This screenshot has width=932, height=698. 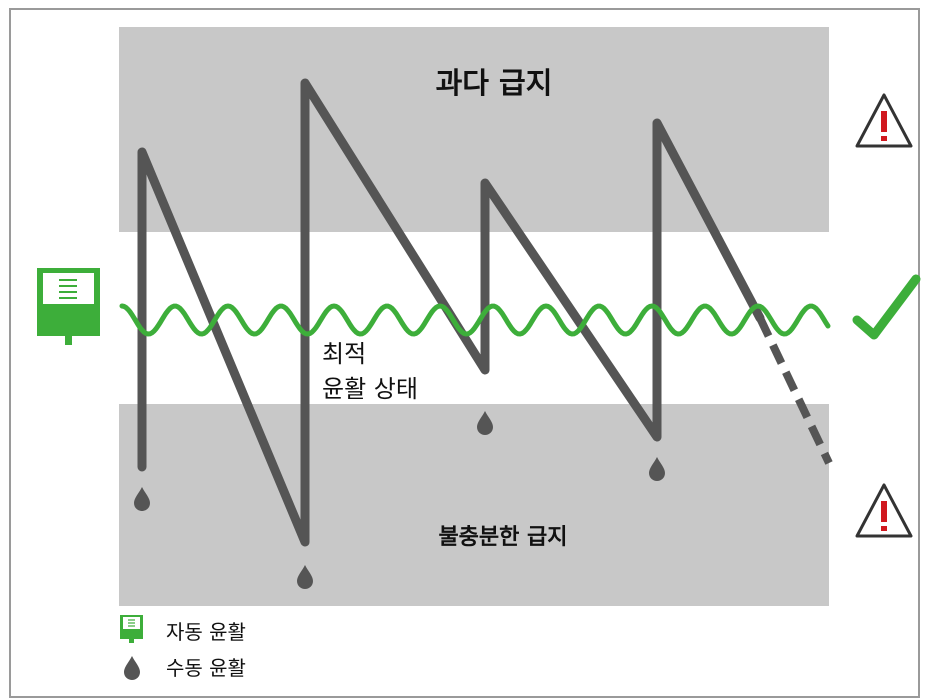 What do you see at coordinates (206, 632) in the screenshot?
I see `legend-auto-label: 자동 윤활` at bounding box center [206, 632].